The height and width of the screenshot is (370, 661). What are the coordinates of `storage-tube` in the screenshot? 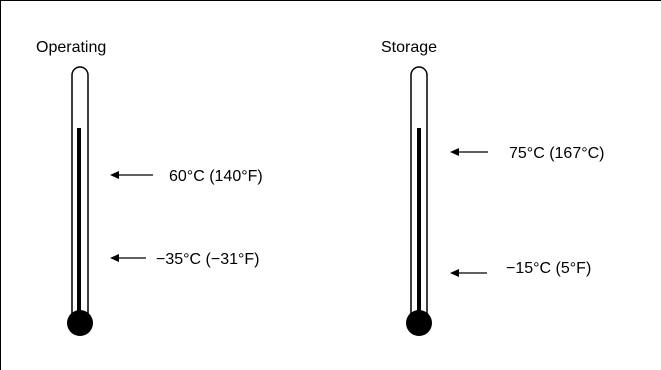 It's located at (419, 192).